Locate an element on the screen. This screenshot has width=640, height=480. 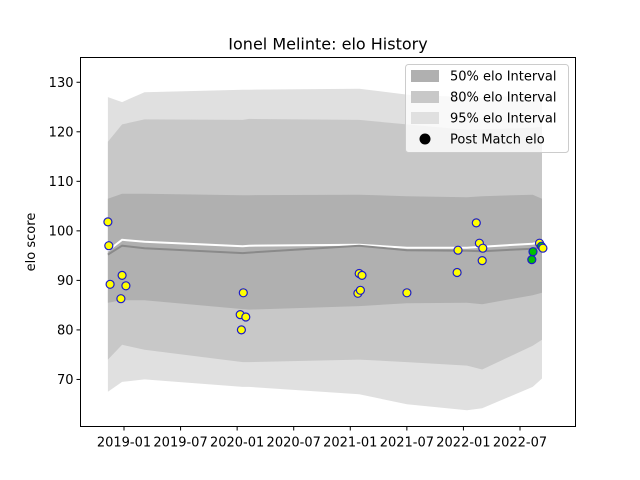
chart-title: Ionel Melinte: elo History is located at coordinates (327, 44).